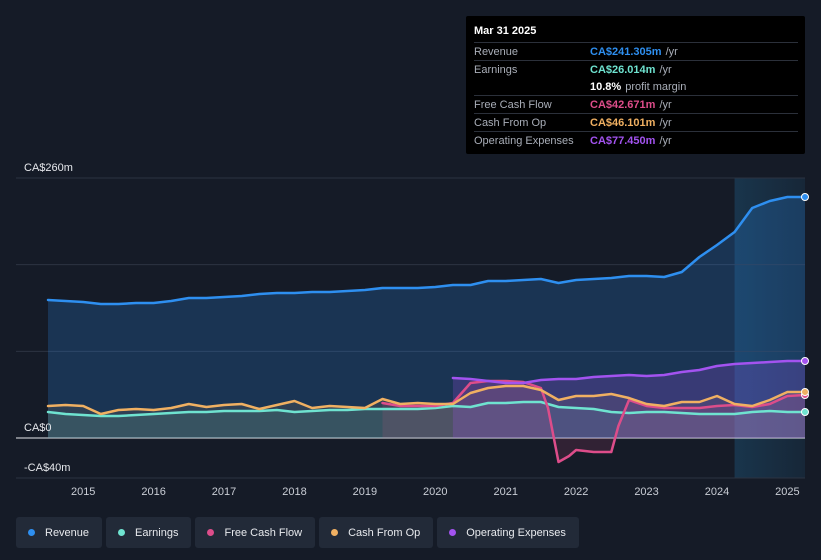 The width and height of the screenshot is (821, 560). I want to click on legend-item-operating-expenses: Operating Expenses, so click(508, 532).